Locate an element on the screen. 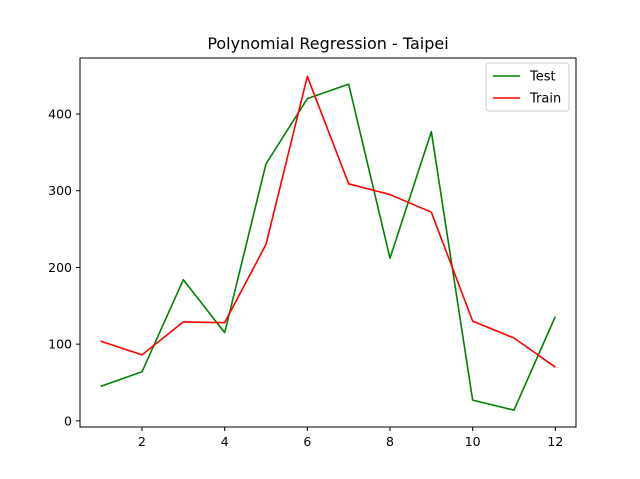 The width and height of the screenshot is (640, 479). x-tick-label: 12 is located at coordinates (555, 441).